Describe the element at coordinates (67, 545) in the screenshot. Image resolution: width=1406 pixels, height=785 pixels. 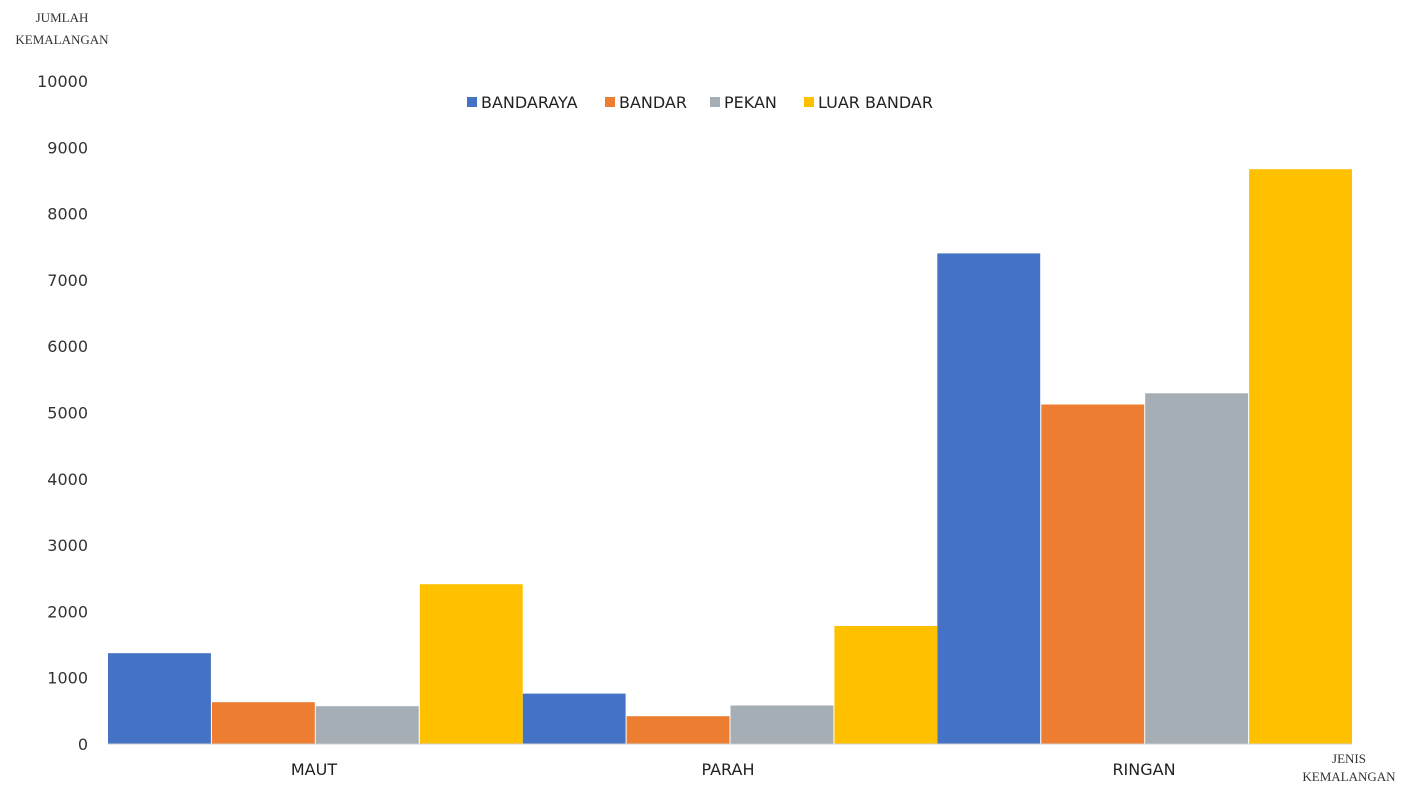
I see `y-tick-label: 3000` at that location.